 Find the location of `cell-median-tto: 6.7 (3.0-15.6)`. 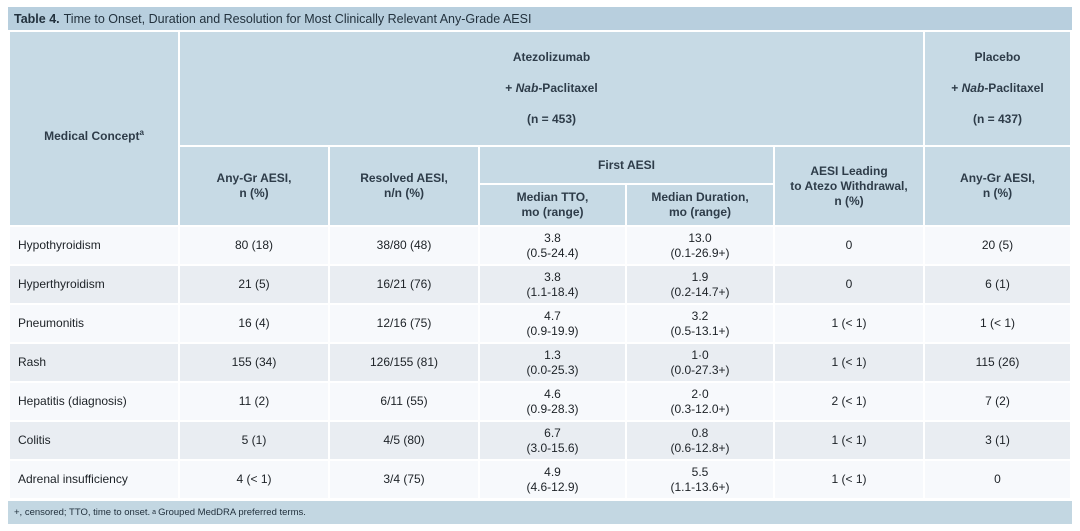

cell-median-tto: 6.7 (3.0-15.6) is located at coordinates (552, 441).